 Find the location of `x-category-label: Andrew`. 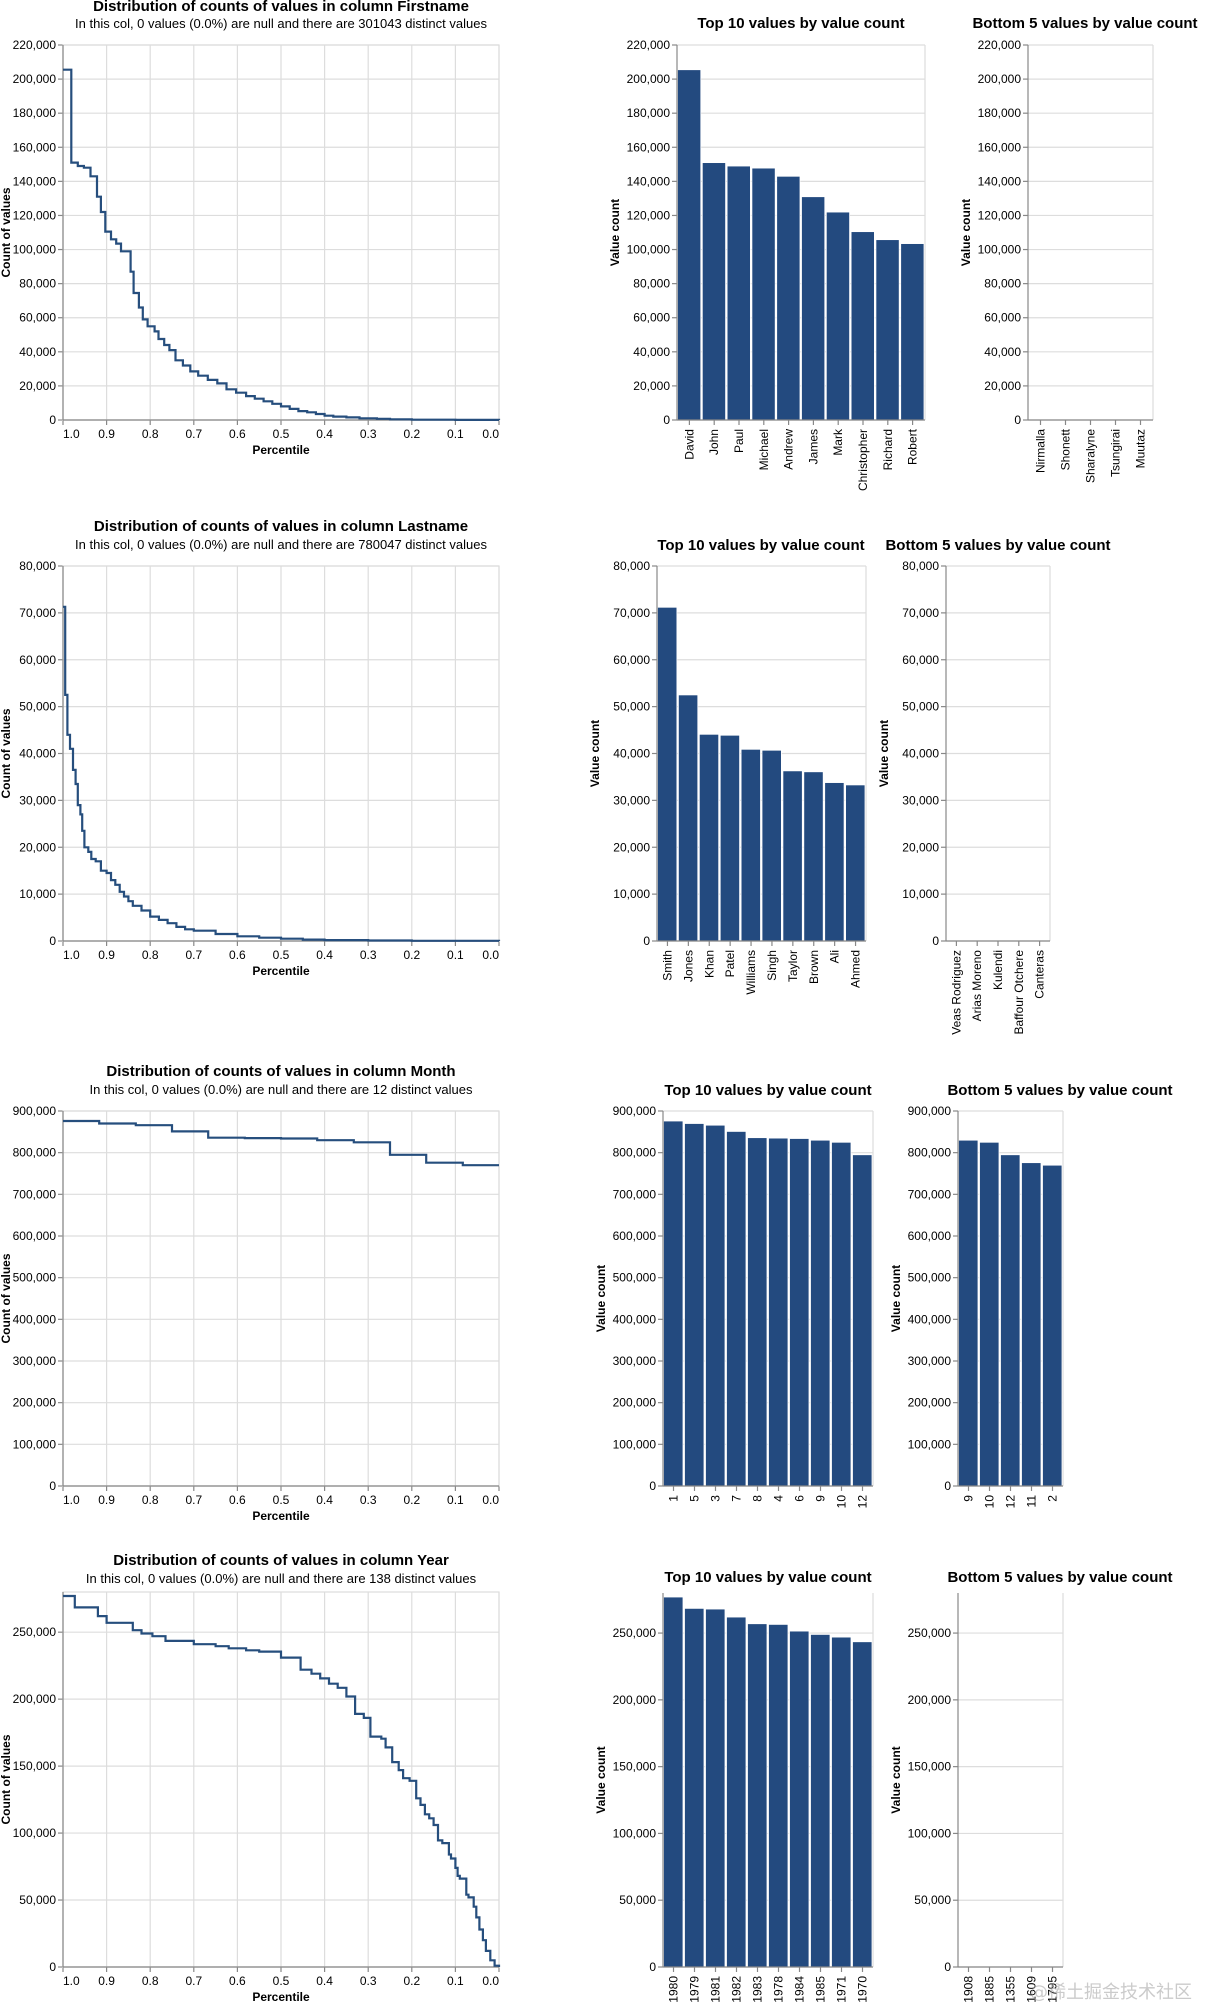

x-category-label: Andrew is located at coordinates (789, 449).